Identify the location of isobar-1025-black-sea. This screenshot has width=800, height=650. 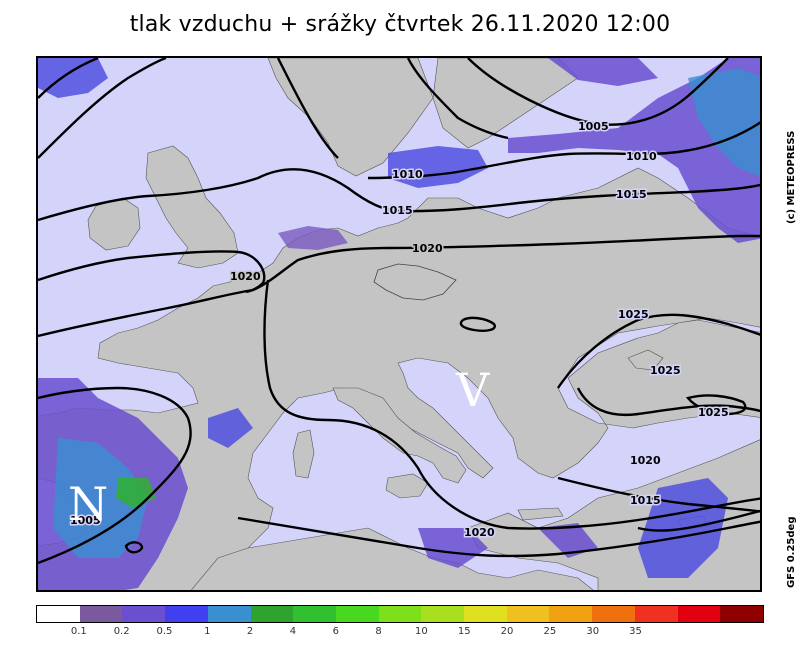
(668, 402).